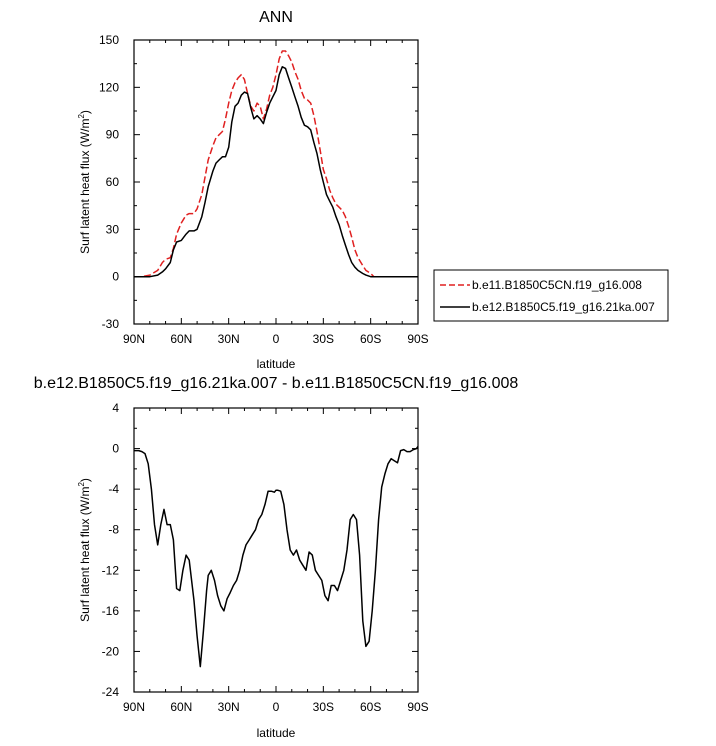 The image size is (716, 746). I want to click on chart-title: ANN, so click(276, 17).